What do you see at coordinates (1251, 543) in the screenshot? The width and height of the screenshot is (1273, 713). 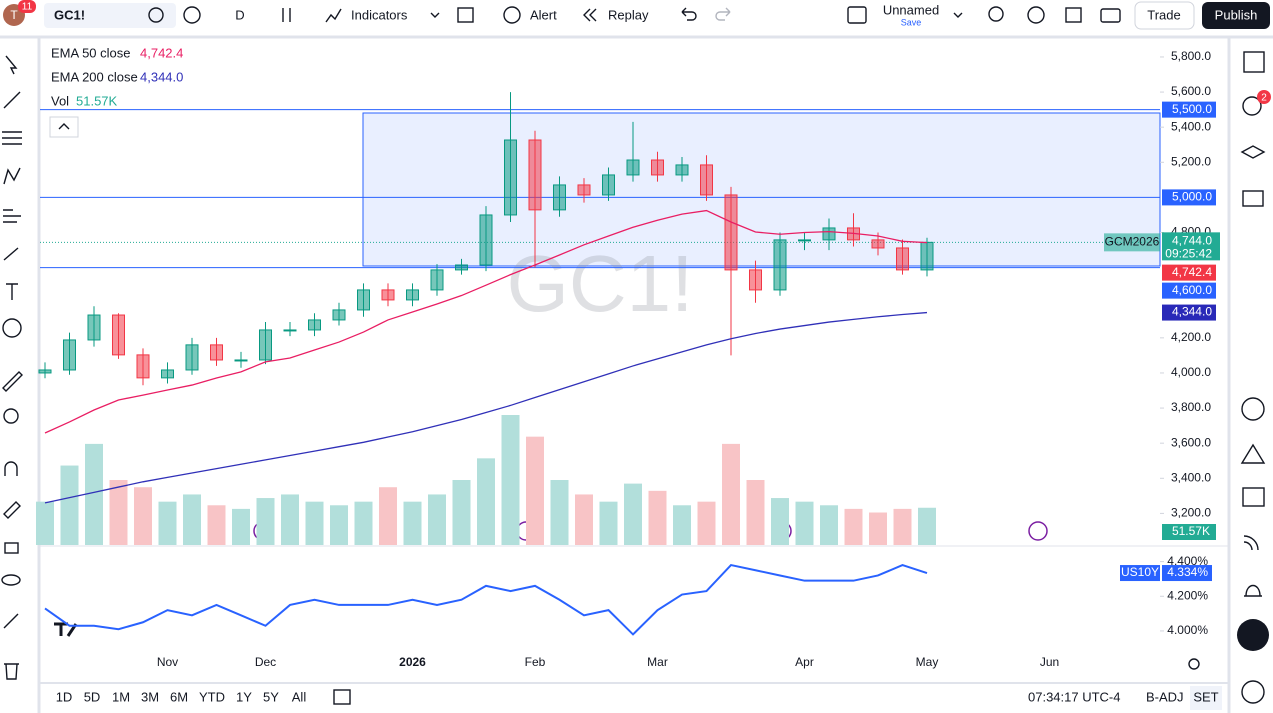 I see `news` at bounding box center [1251, 543].